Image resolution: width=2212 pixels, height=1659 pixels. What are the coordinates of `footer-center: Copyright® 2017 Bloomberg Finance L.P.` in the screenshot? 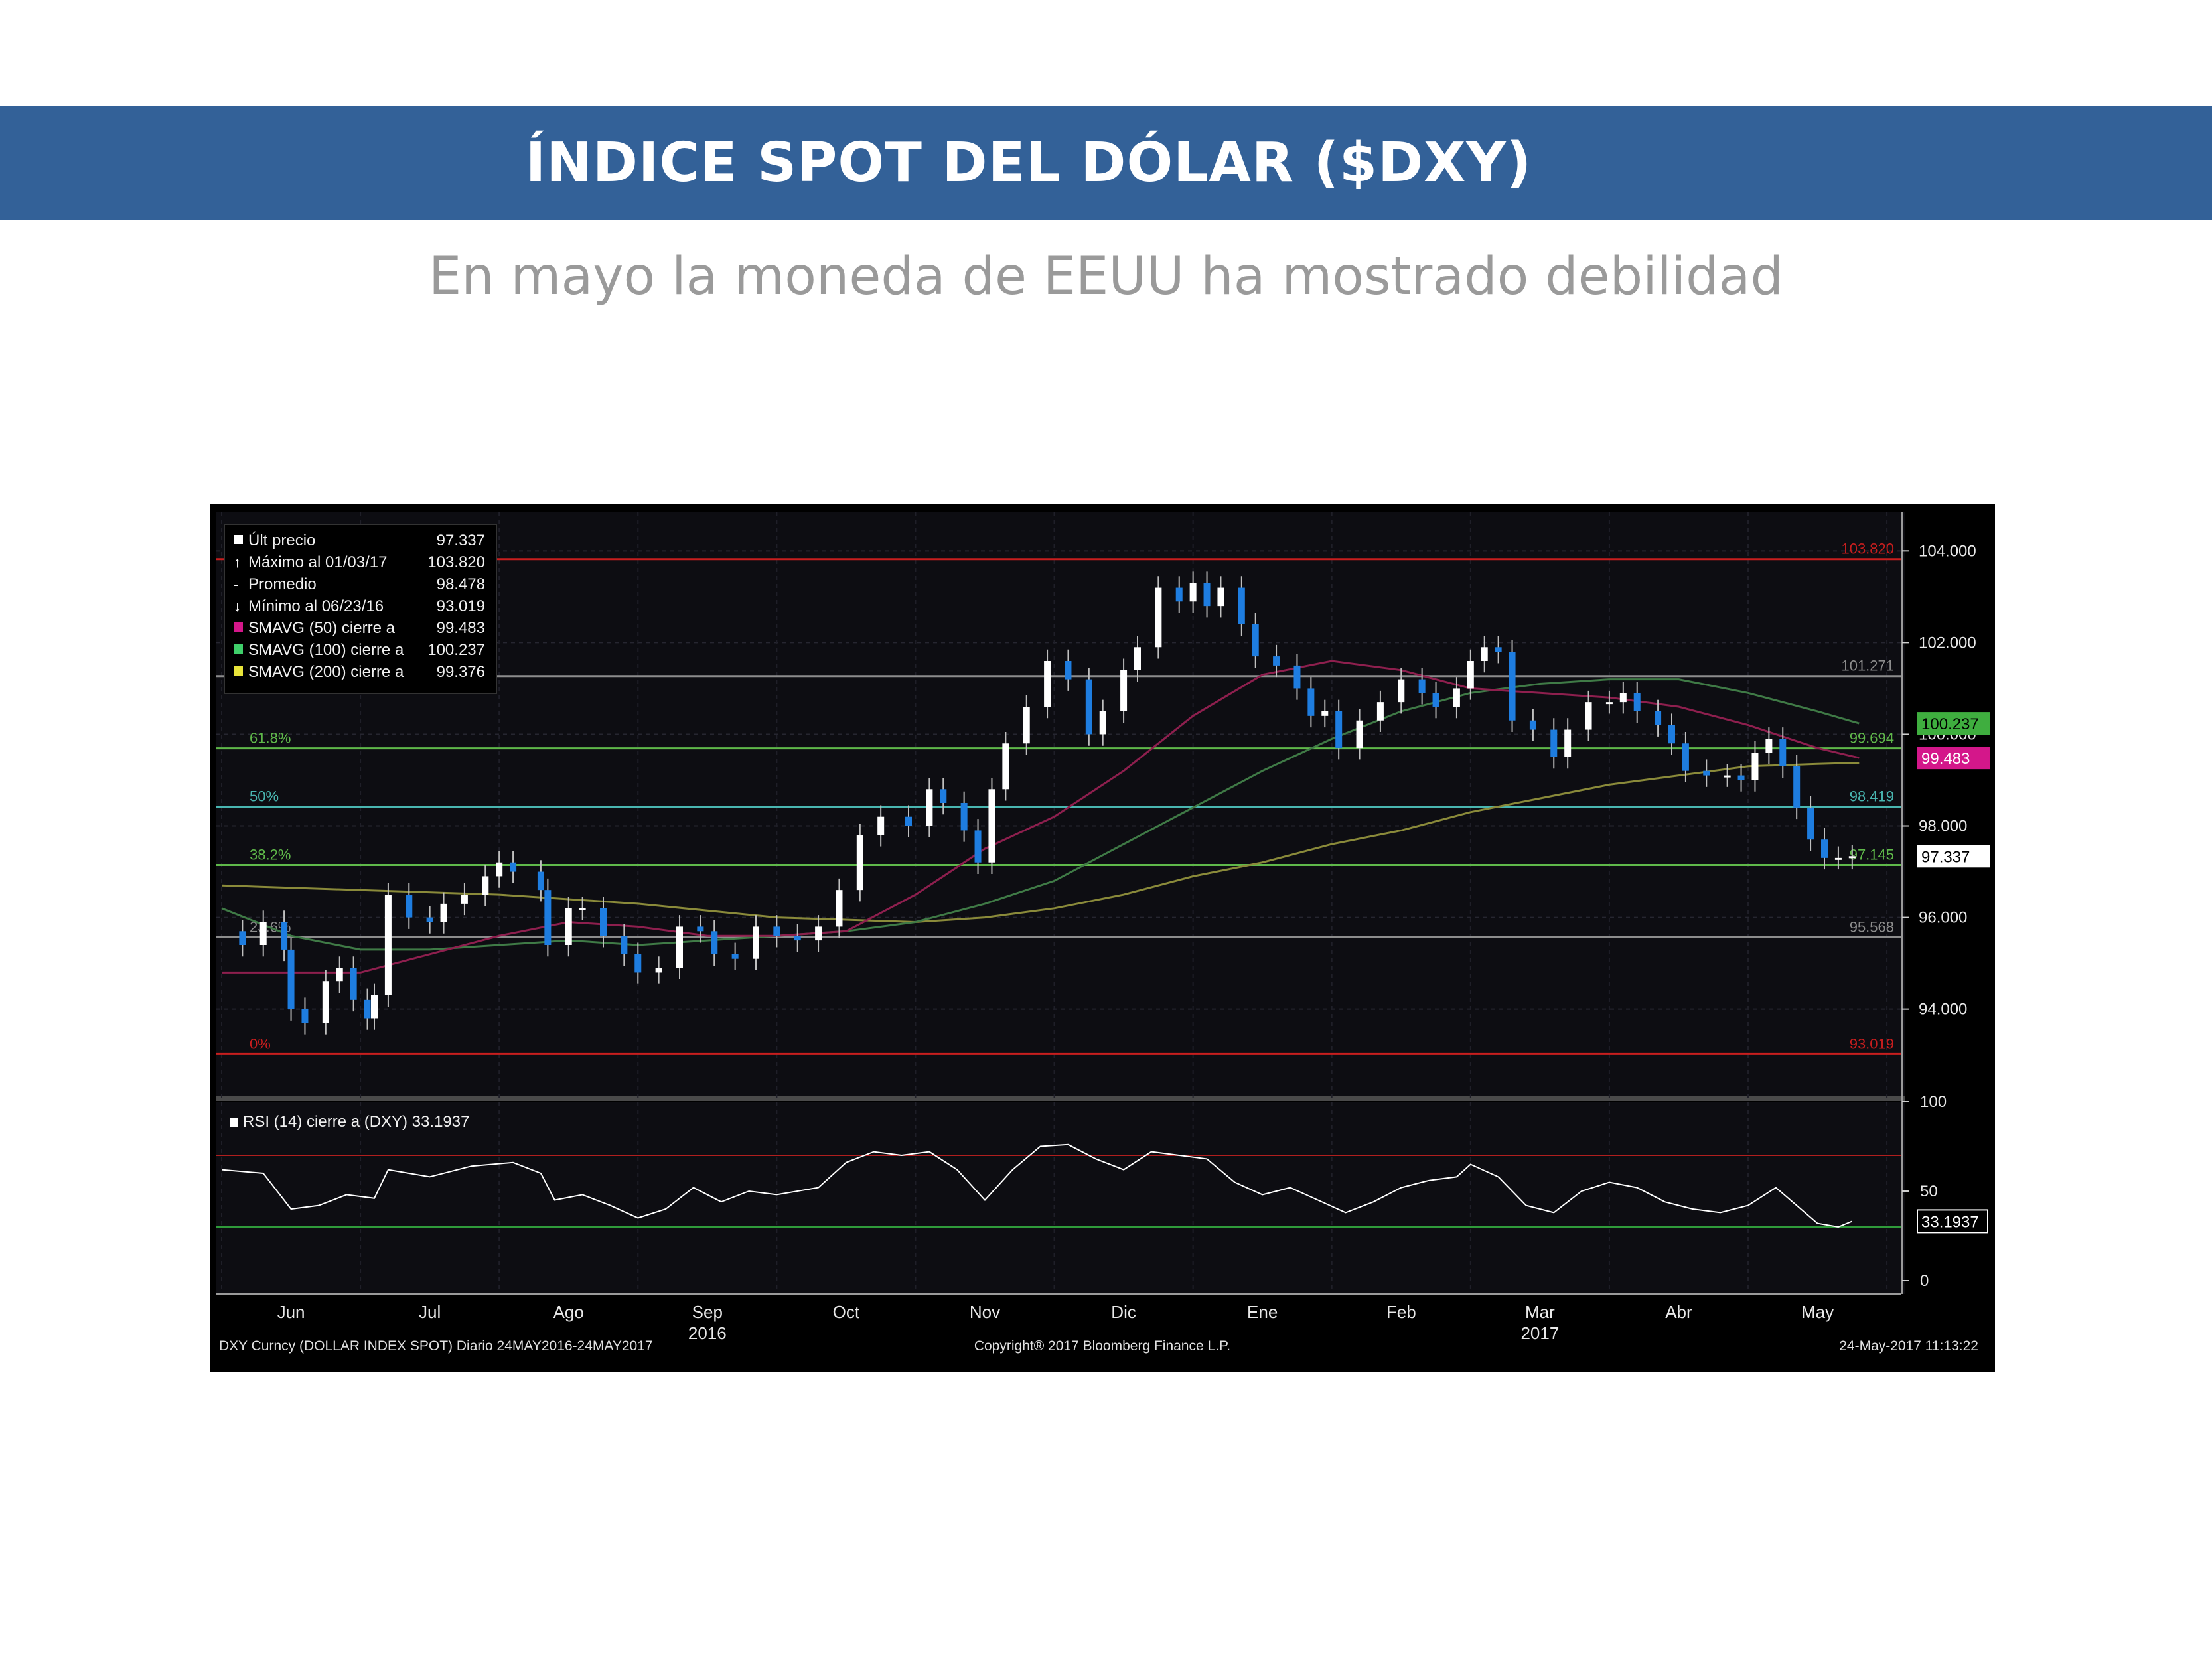 It's located at (1102, 1346).